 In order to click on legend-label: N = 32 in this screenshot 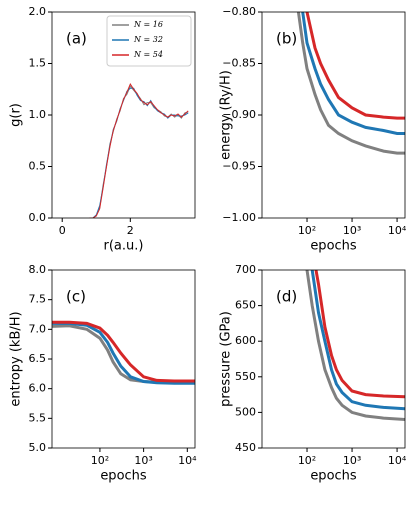, I will do `click(148, 39)`.